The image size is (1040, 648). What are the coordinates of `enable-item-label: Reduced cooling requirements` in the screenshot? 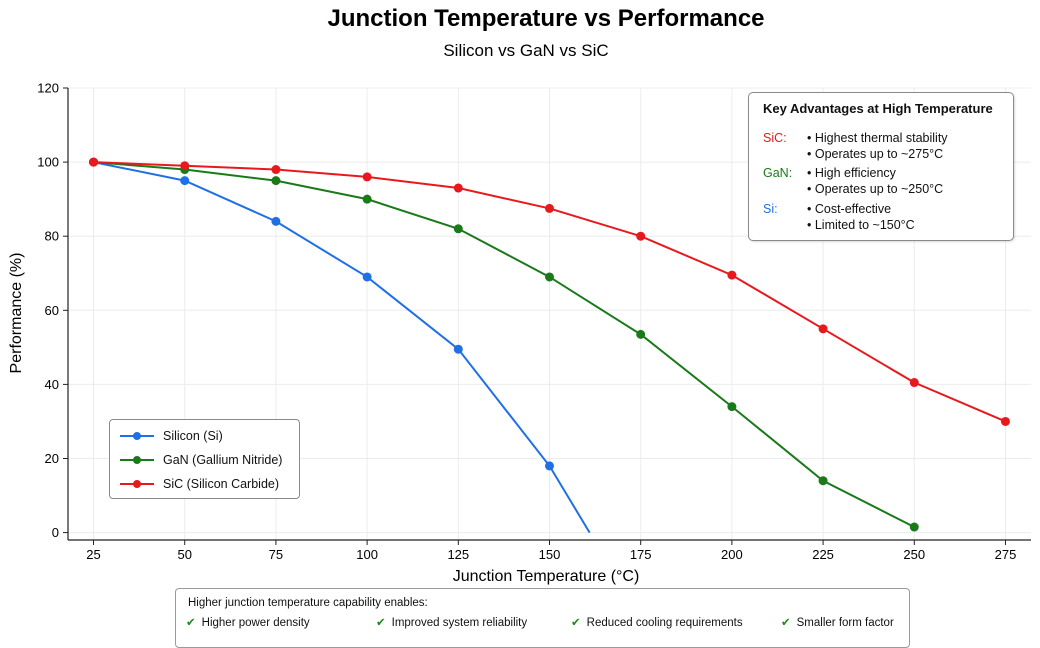 It's located at (664, 623).